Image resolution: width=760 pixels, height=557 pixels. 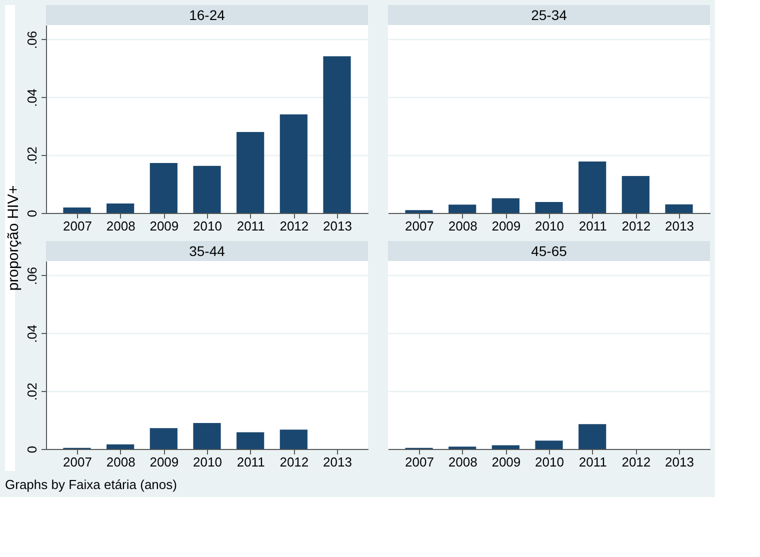 What do you see at coordinates (207, 251) in the screenshot?
I see `chart-title: 35-44` at bounding box center [207, 251].